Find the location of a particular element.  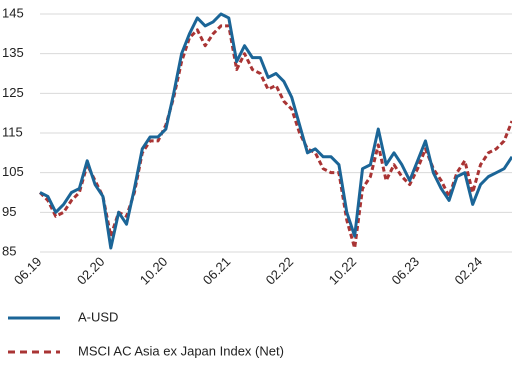

y-tick-label: 115 is located at coordinates (12, 131).